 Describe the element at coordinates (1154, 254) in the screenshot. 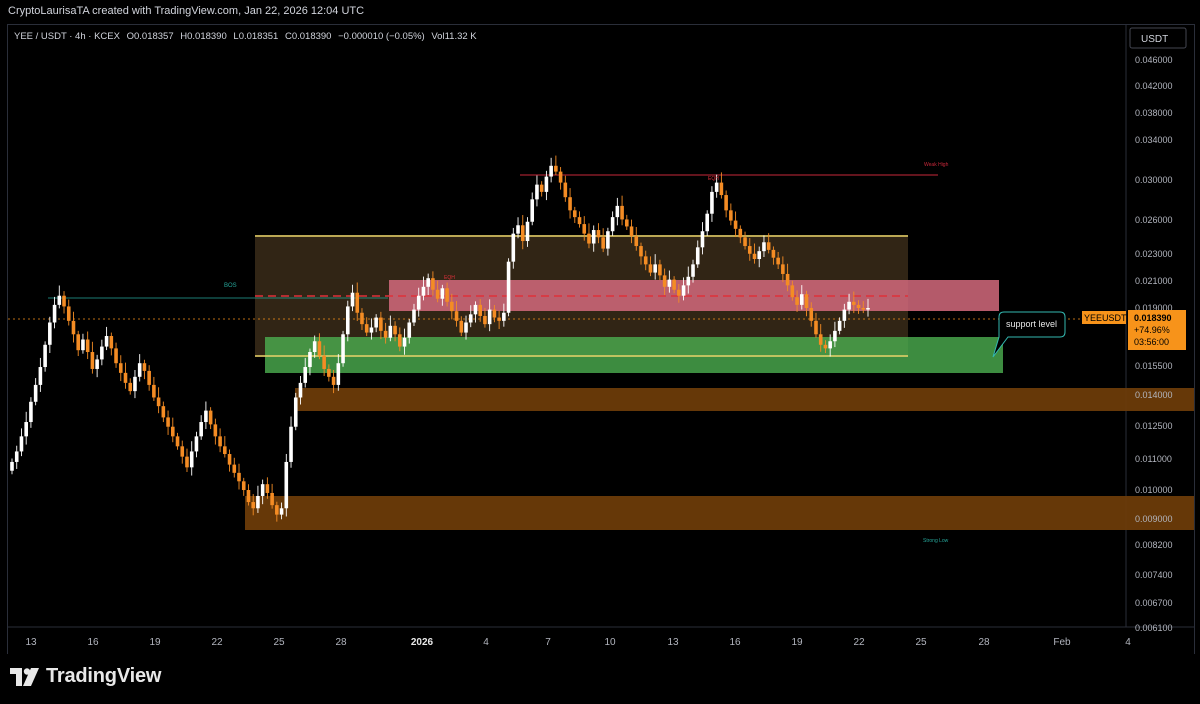

I see `price-tick-label: 0.023000` at that location.